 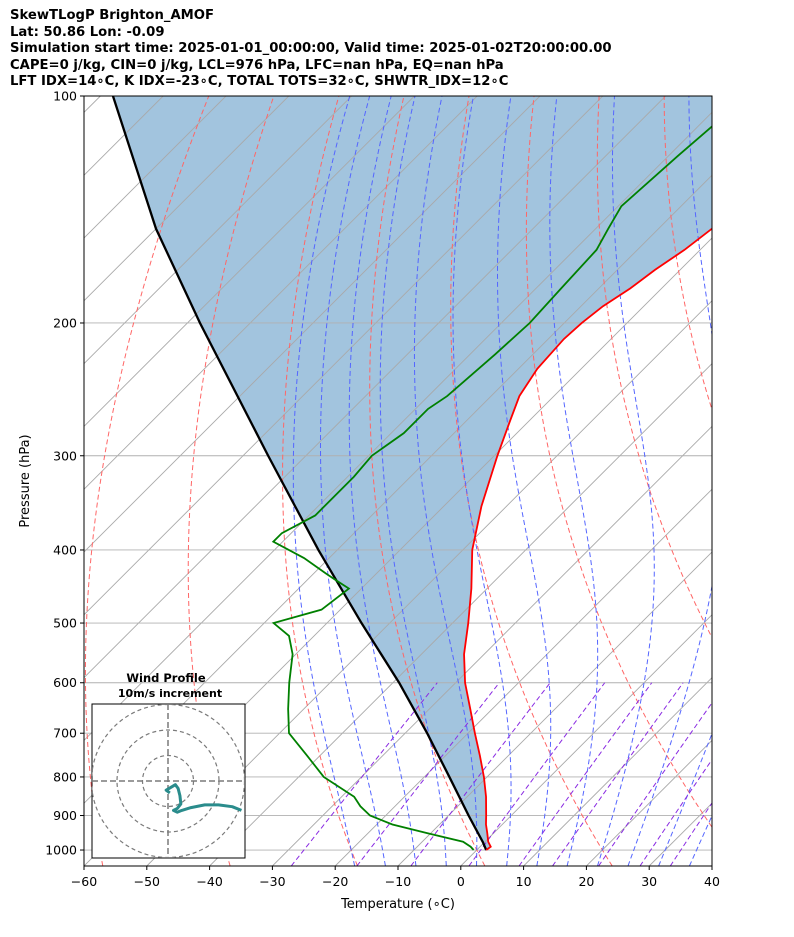 What do you see at coordinates (65, 455) in the screenshot?
I see `y-tick-label: 300` at bounding box center [65, 455].